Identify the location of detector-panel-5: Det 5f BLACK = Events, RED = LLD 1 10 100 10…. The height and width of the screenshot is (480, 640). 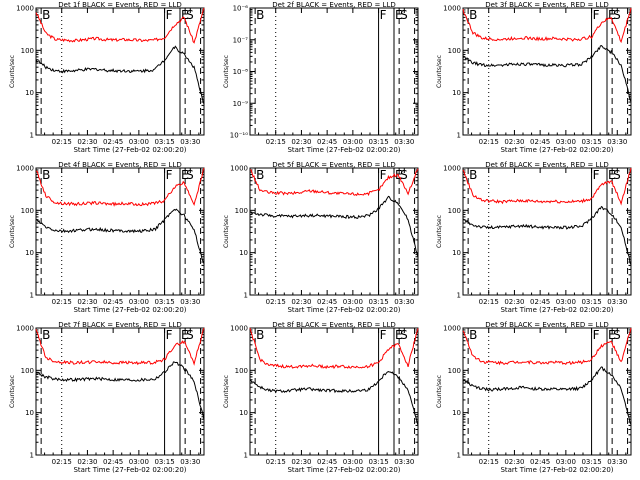
(321, 237).